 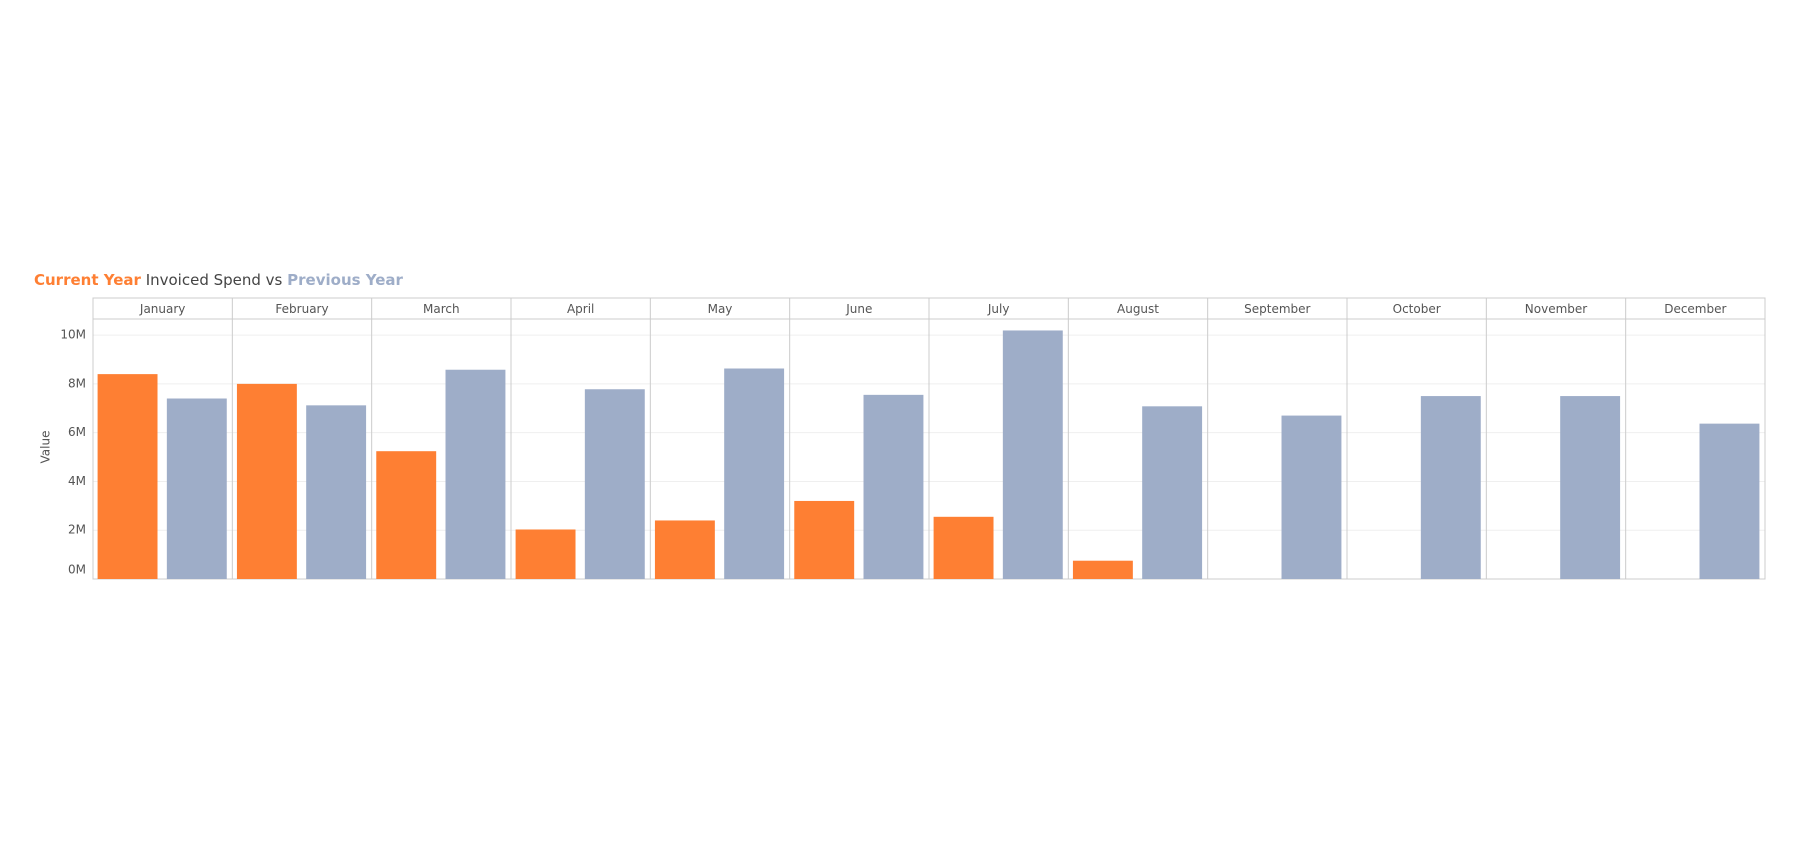 I want to click on x-tick-label: October, so click(x=1417, y=309).